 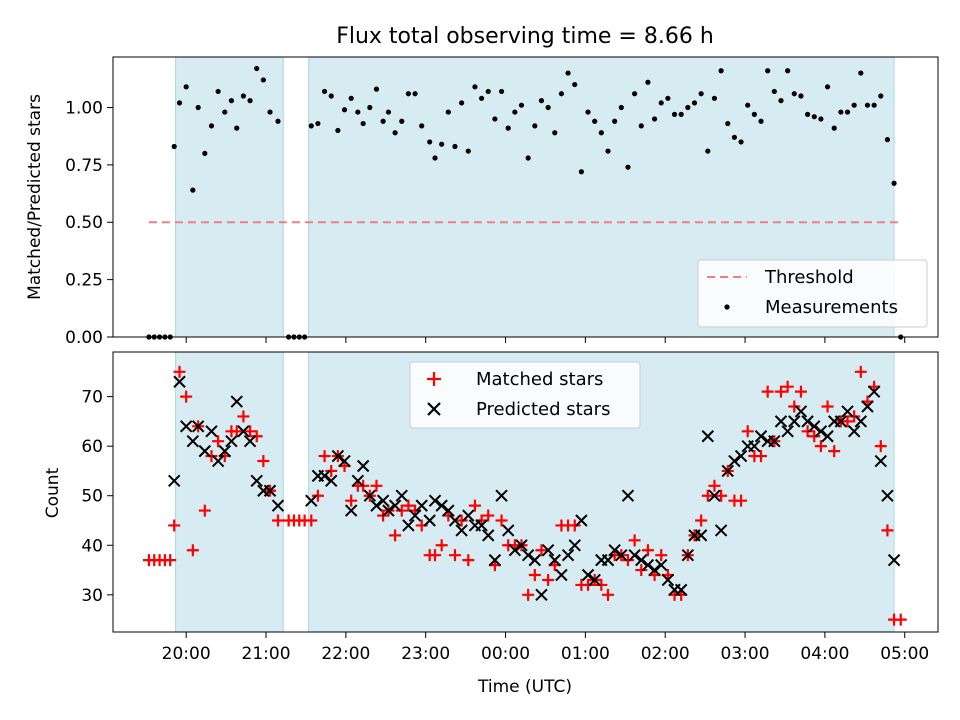 What do you see at coordinates (539, 379) in the screenshot?
I see `legend-matched-label: Matched stars` at bounding box center [539, 379].